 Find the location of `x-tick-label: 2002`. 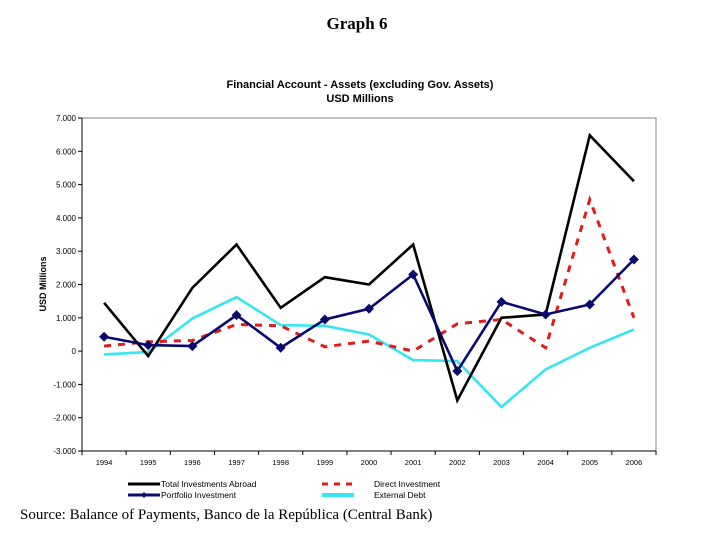

x-tick-label: 2002 is located at coordinates (457, 462).